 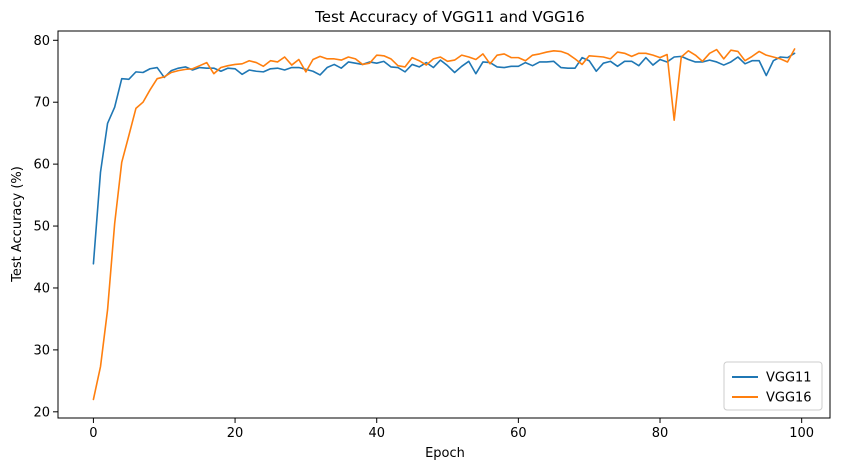 I want to click on y-axis: 20 30 40 50 60 70 80, so click(x=45, y=227).